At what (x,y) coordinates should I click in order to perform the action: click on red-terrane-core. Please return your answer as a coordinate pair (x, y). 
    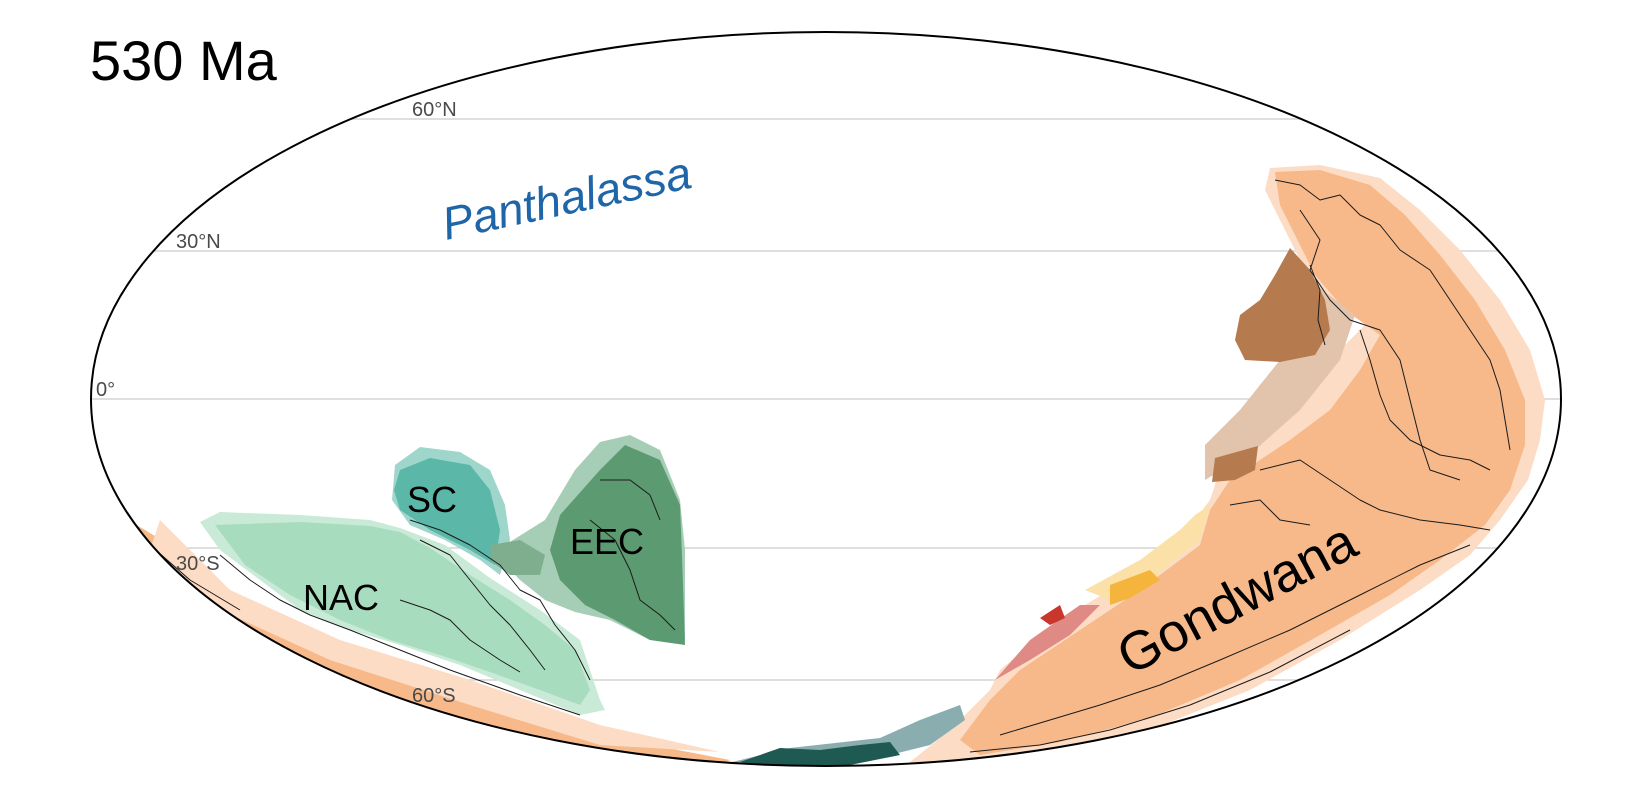
    Looking at the image, I should click on (1052, 615).